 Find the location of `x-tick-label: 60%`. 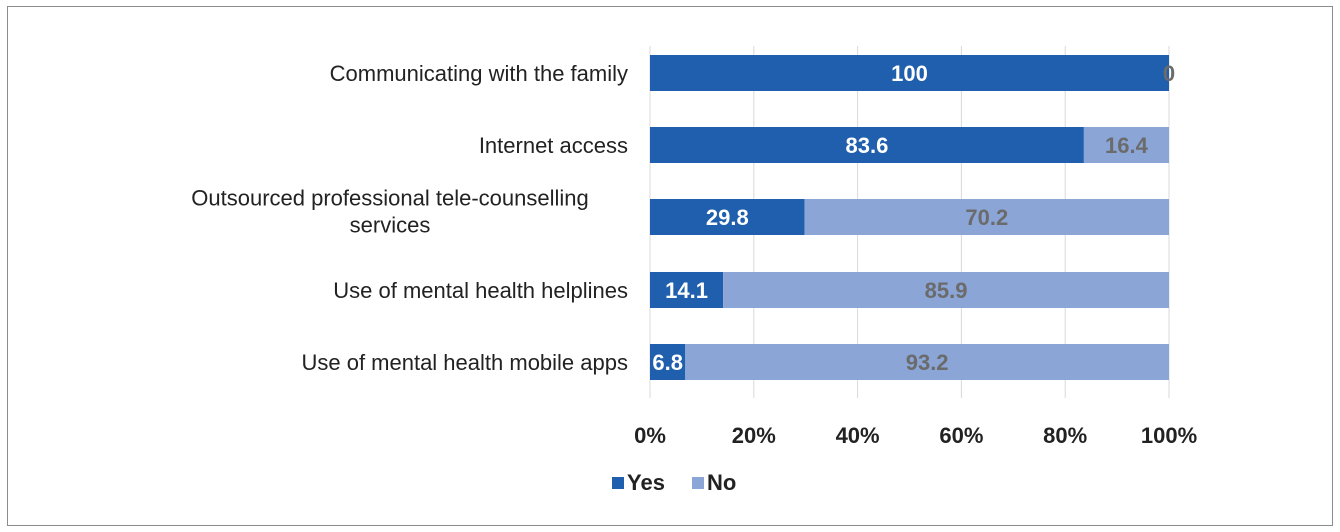

x-tick-label: 60% is located at coordinates (961, 435).